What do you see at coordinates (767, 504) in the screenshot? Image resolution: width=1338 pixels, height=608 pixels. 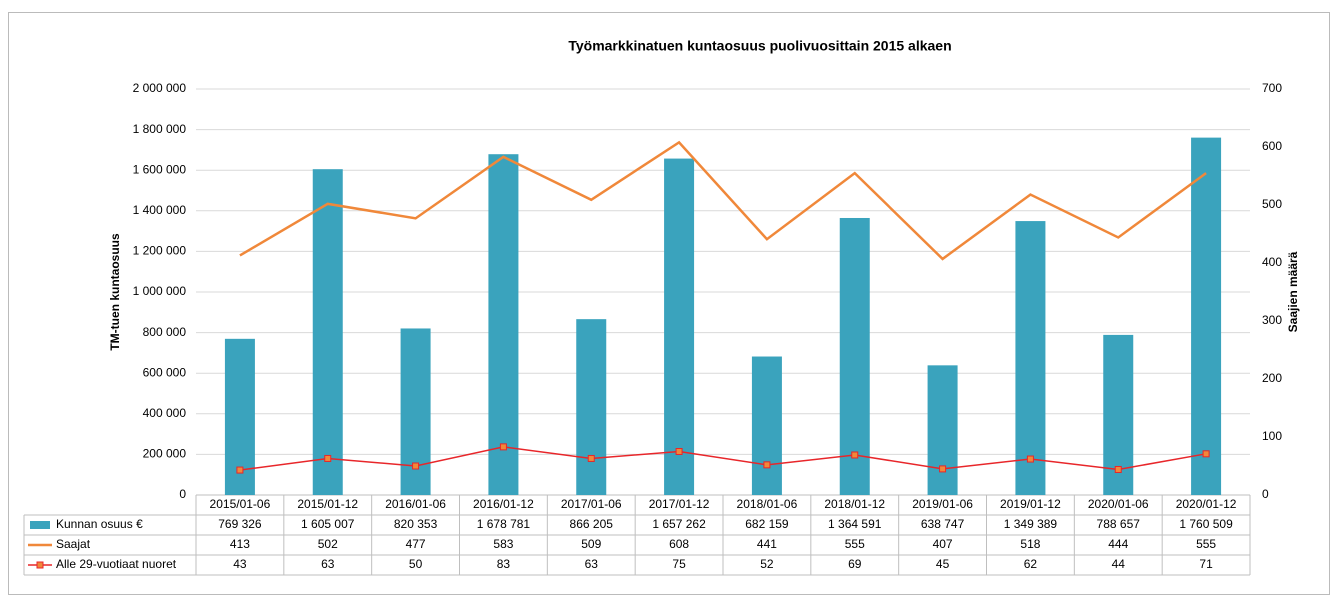 I see `x-tick-label: 2018/01-06` at bounding box center [767, 504].